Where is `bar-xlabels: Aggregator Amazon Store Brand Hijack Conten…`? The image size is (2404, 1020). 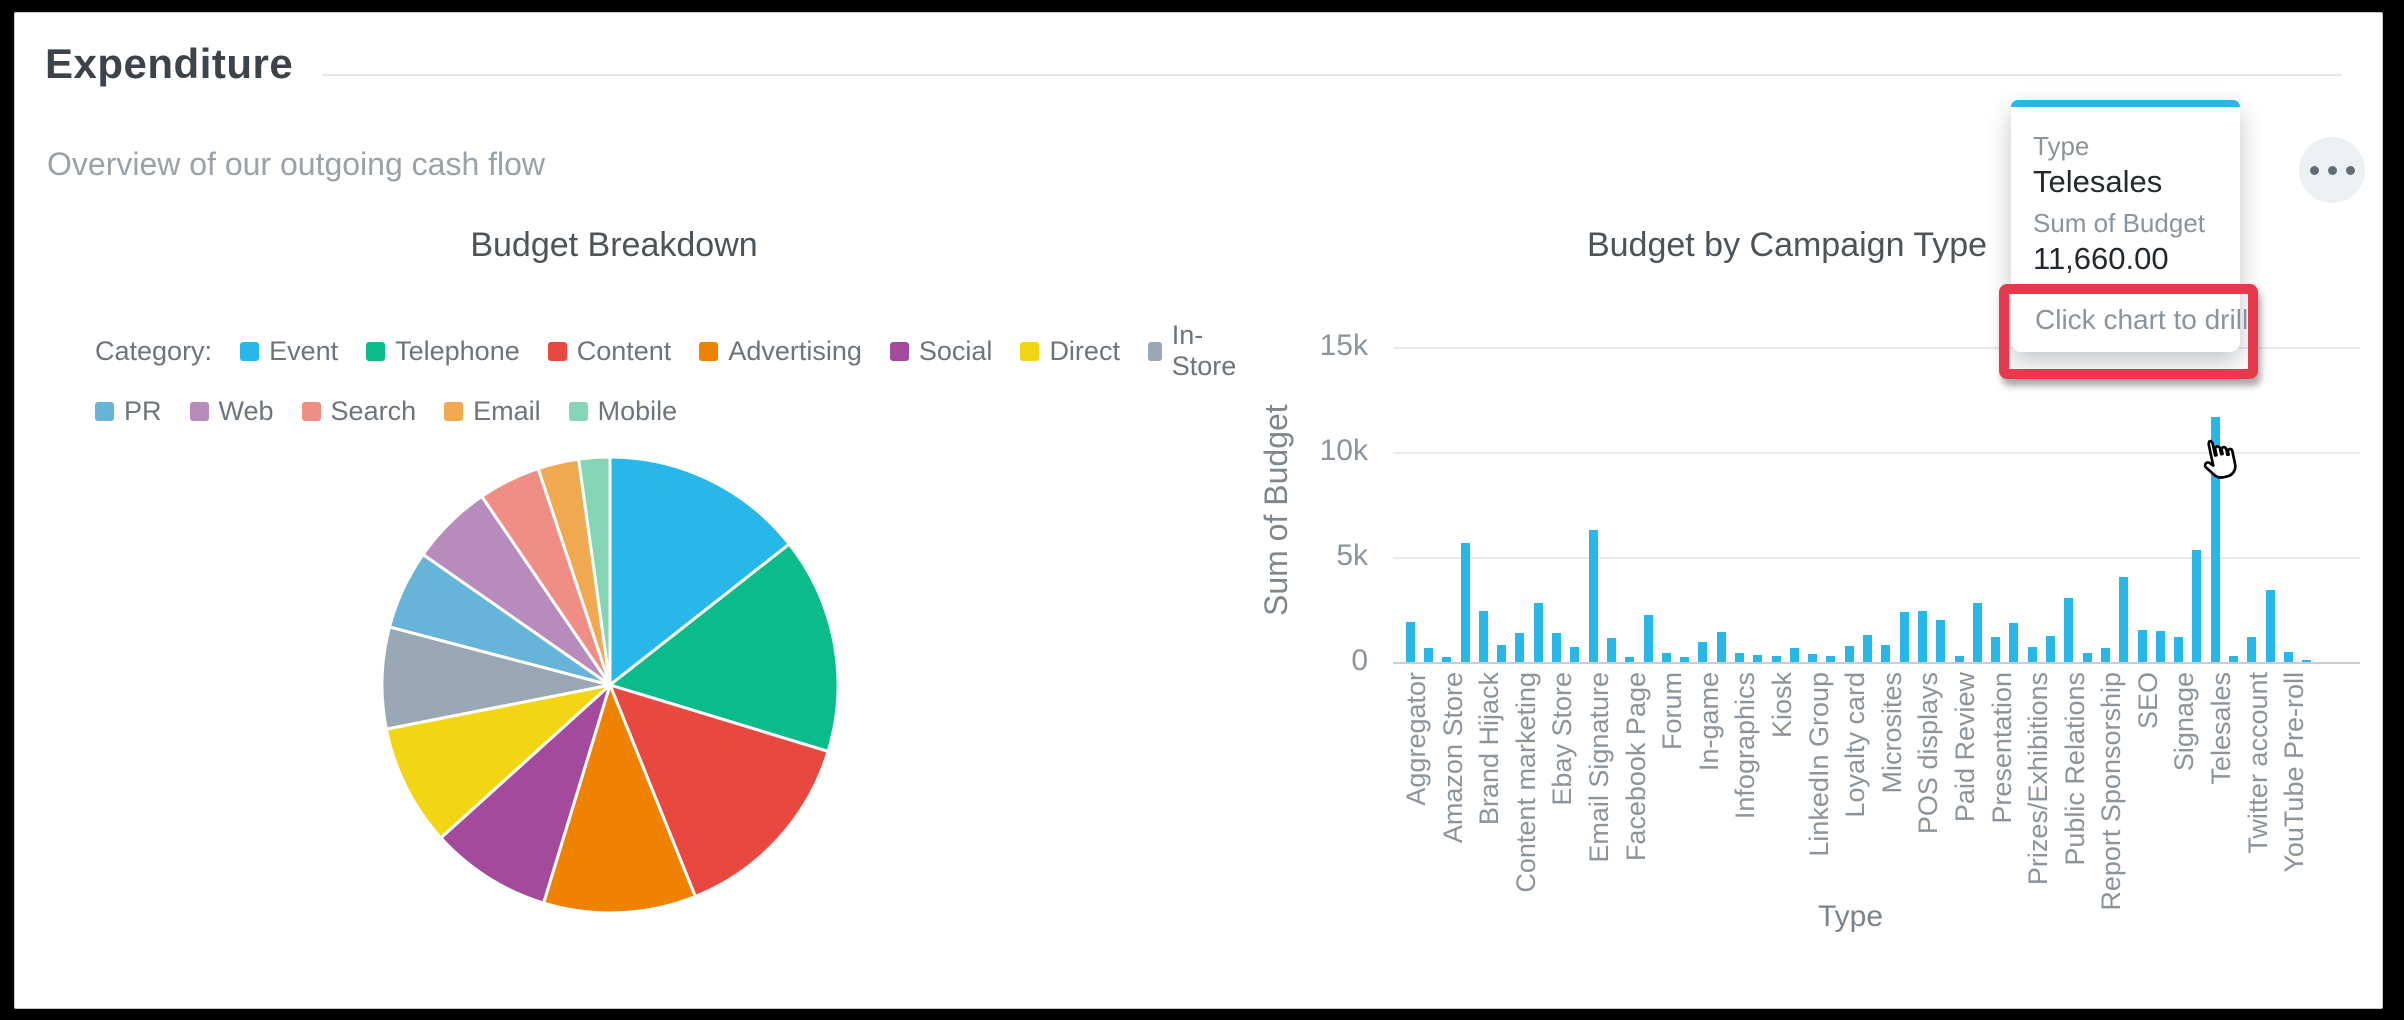
bar-xlabels: Aggregator Amazon Store Brand Hijack Conten… is located at coordinates (1858, 794).